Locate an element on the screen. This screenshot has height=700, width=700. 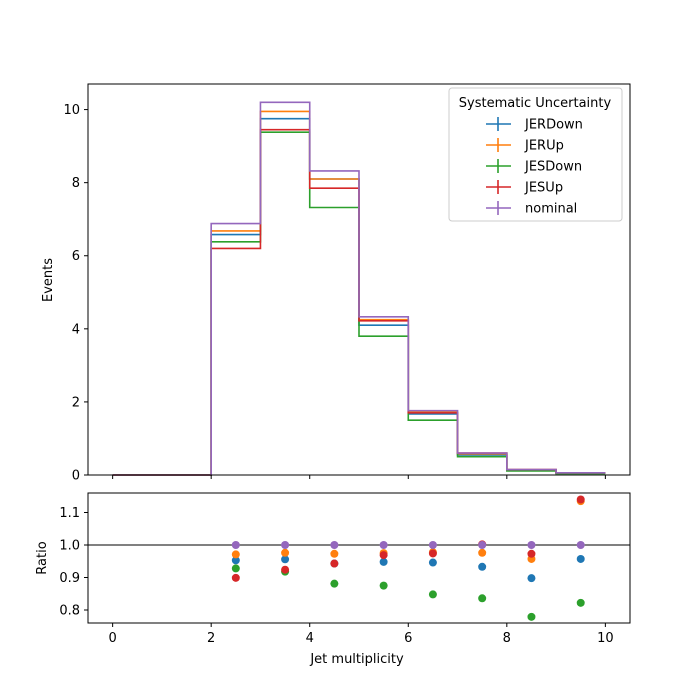
legend-entry-jesdown: JESDown is located at coordinates (553, 167).